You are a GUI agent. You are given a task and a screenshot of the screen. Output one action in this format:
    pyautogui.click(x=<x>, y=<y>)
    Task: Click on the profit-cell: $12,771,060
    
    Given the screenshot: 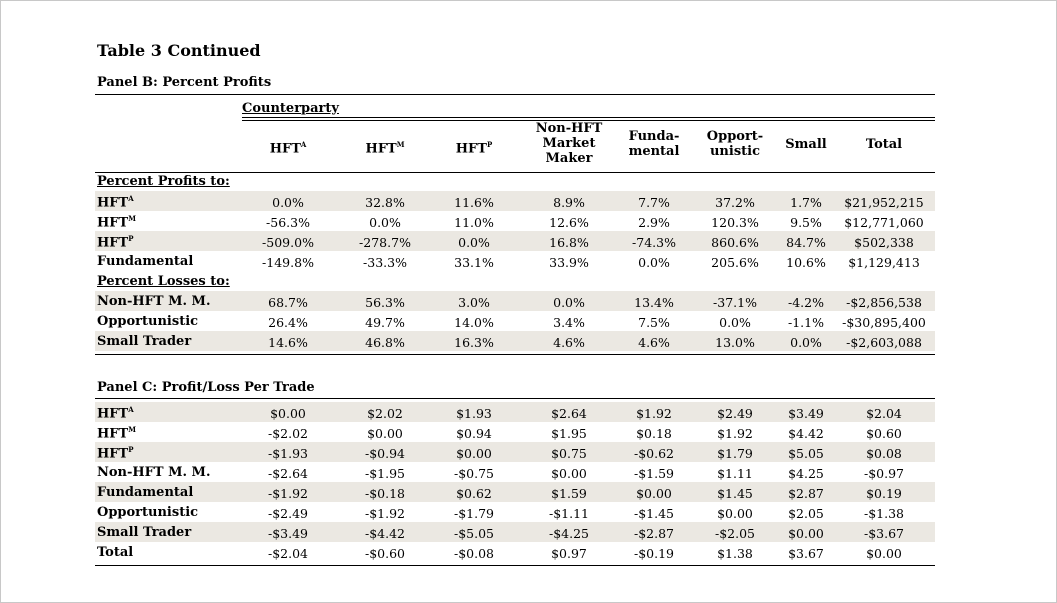 What is the action you would take?
    pyautogui.click(x=884, y=222)
    